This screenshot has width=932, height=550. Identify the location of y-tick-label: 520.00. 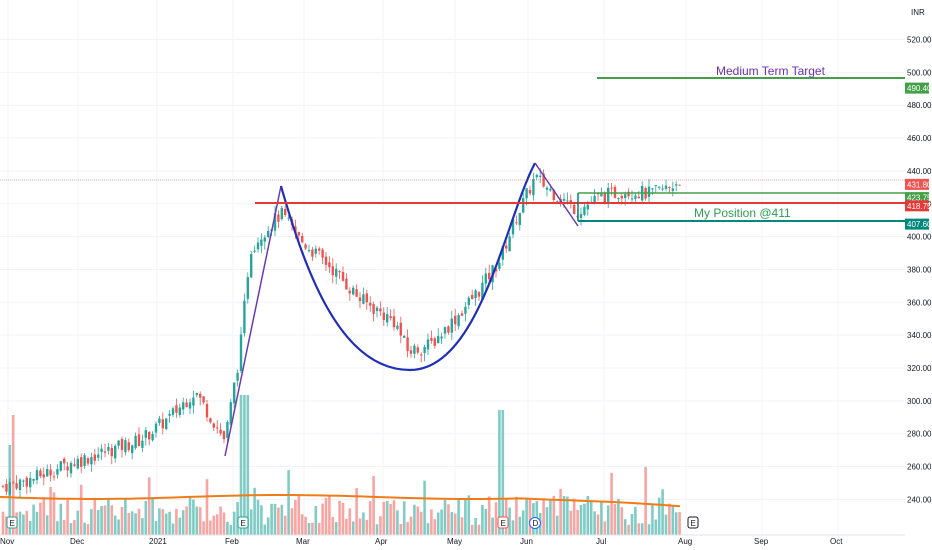
(919, 40).